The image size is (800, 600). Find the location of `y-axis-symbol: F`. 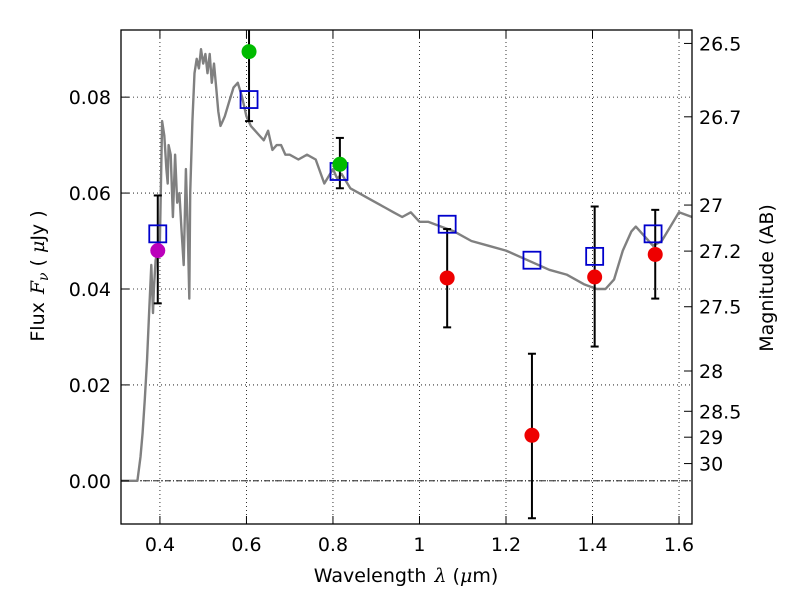

y-axis-symbol: F is located at coordinates (38, 287).